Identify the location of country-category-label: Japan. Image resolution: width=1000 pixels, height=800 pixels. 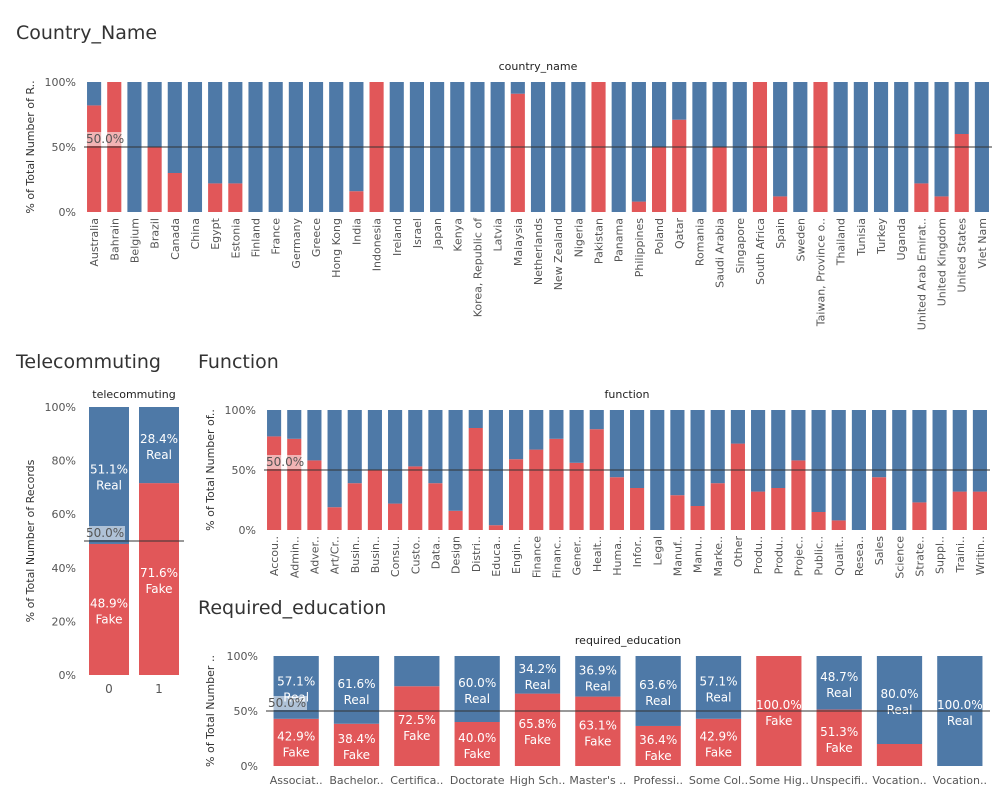
(437, 234).